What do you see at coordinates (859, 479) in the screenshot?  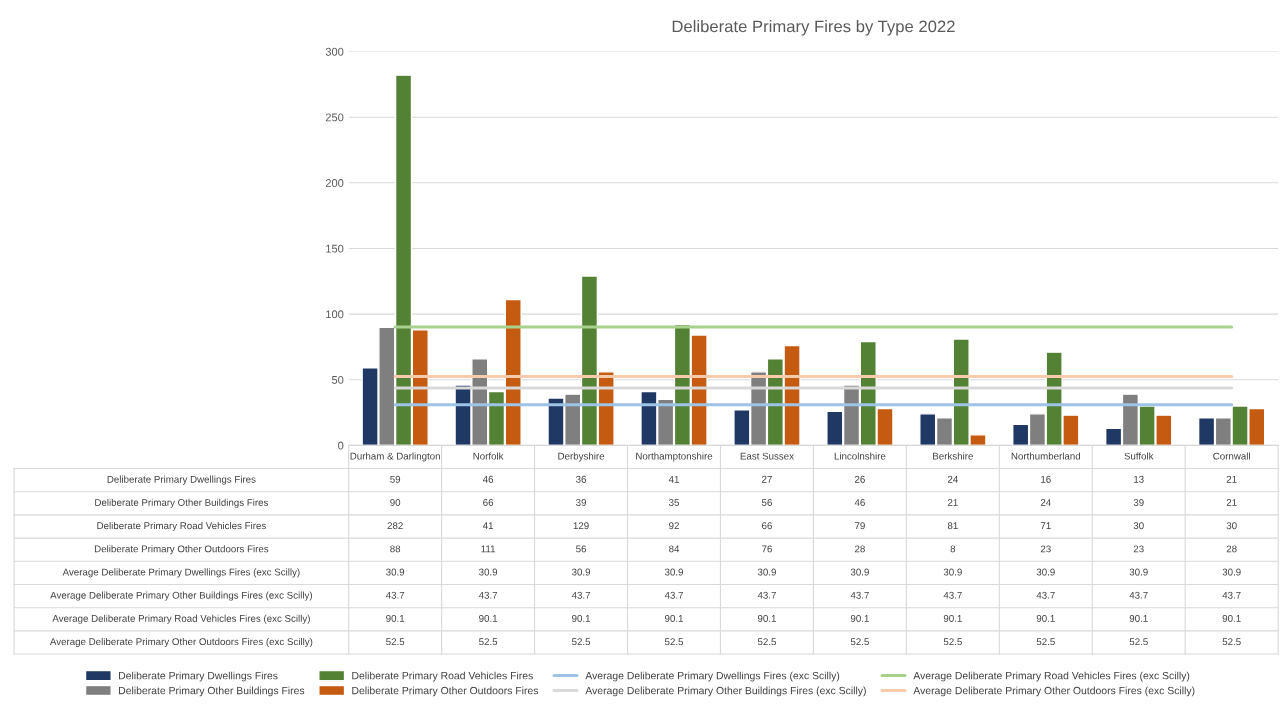 I see `data-label: 26` at bounding box center [859, 479].